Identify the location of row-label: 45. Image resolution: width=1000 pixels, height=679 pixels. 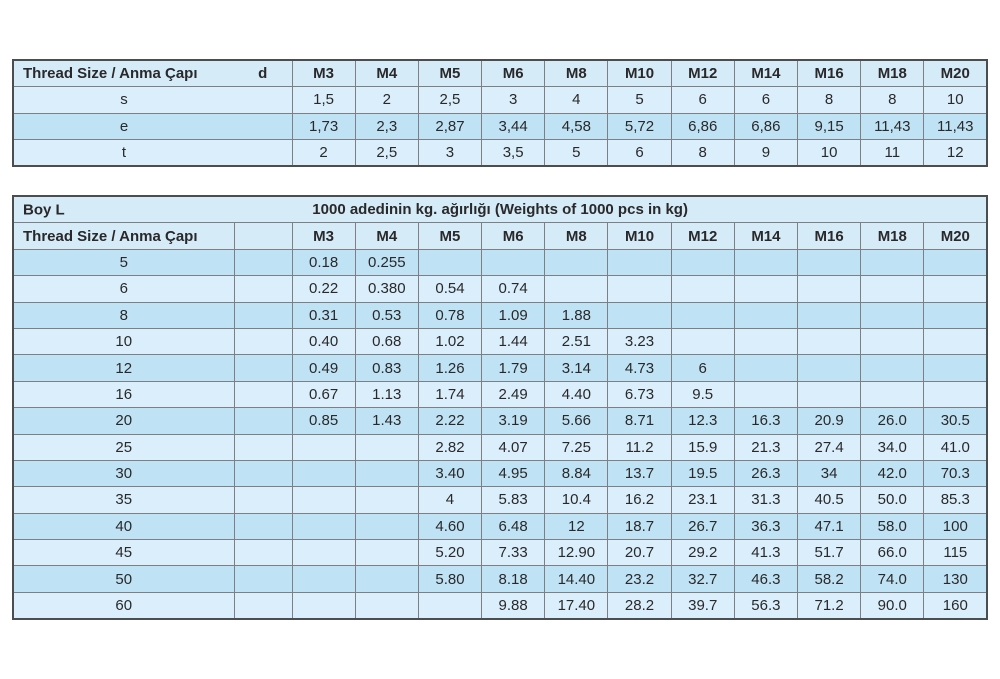
(123, 553).